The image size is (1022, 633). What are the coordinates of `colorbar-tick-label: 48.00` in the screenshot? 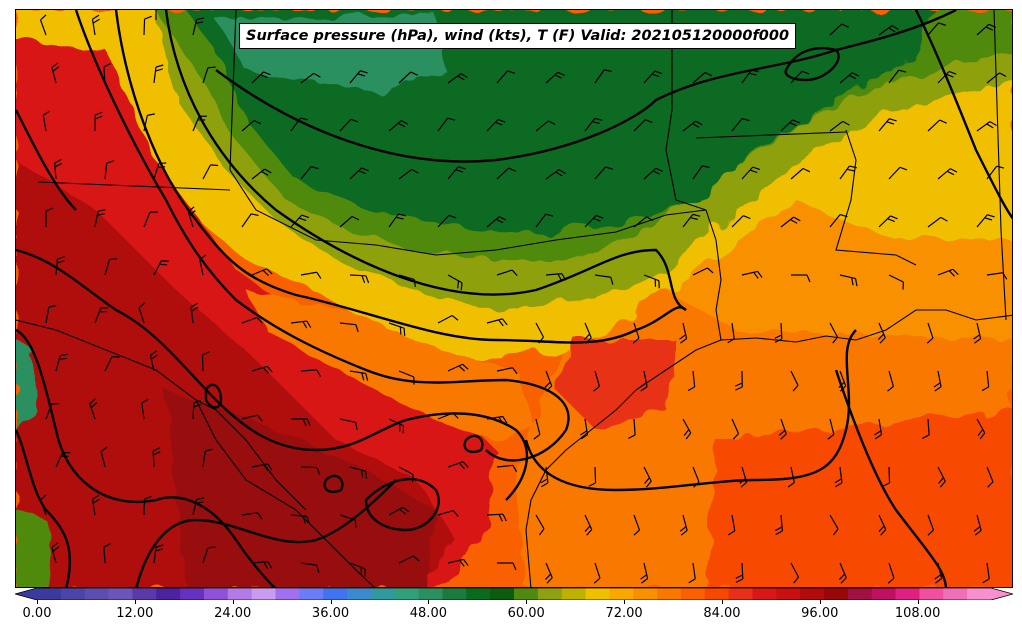 It's located at (428, 613).